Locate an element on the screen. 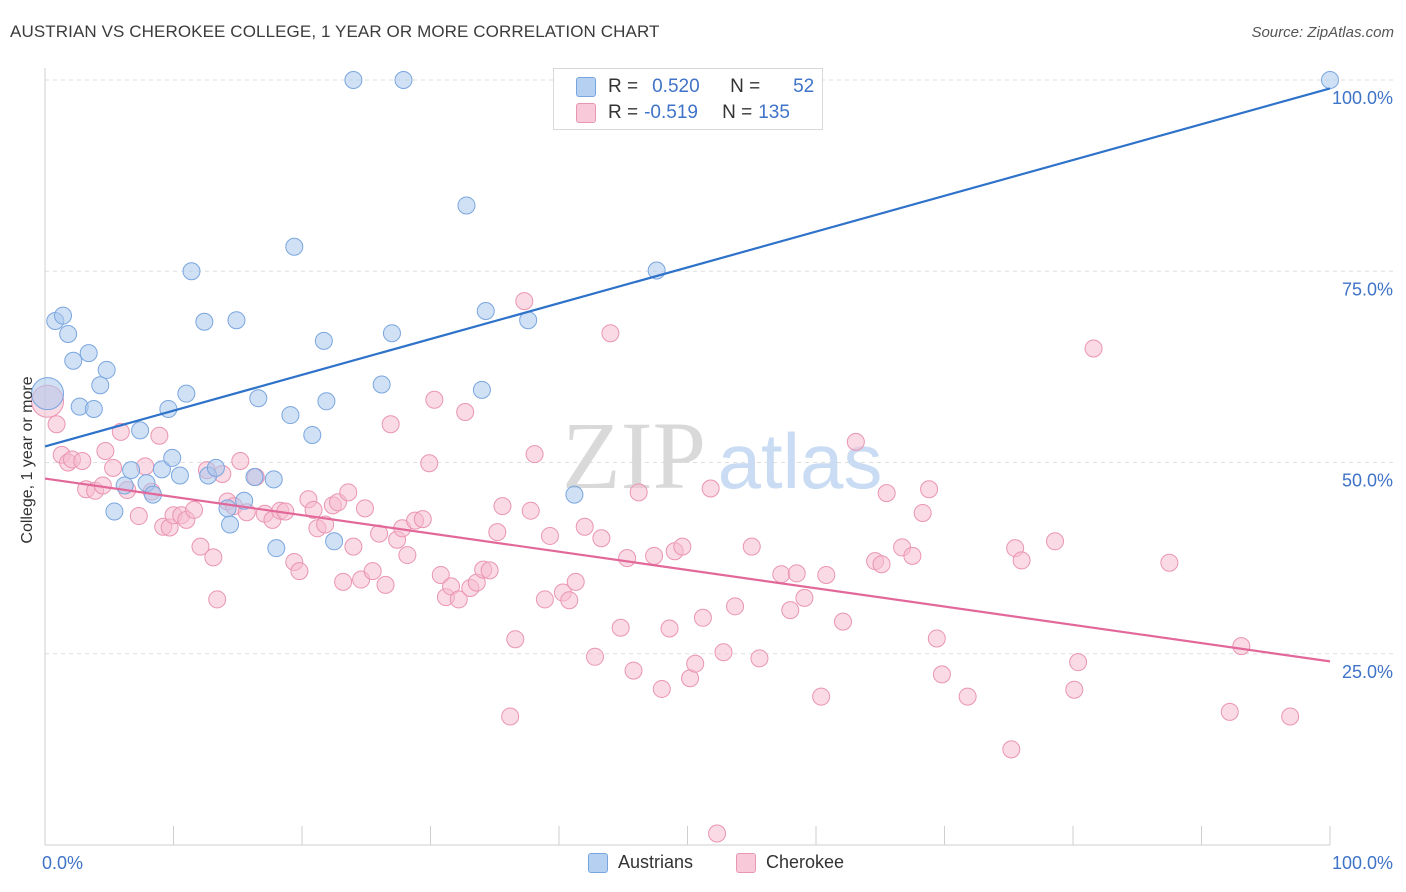 Image resolution: width=1406 pixels, height=892 pixels. legend-item-austrians: Austrians is located at coordinates (640, 862).